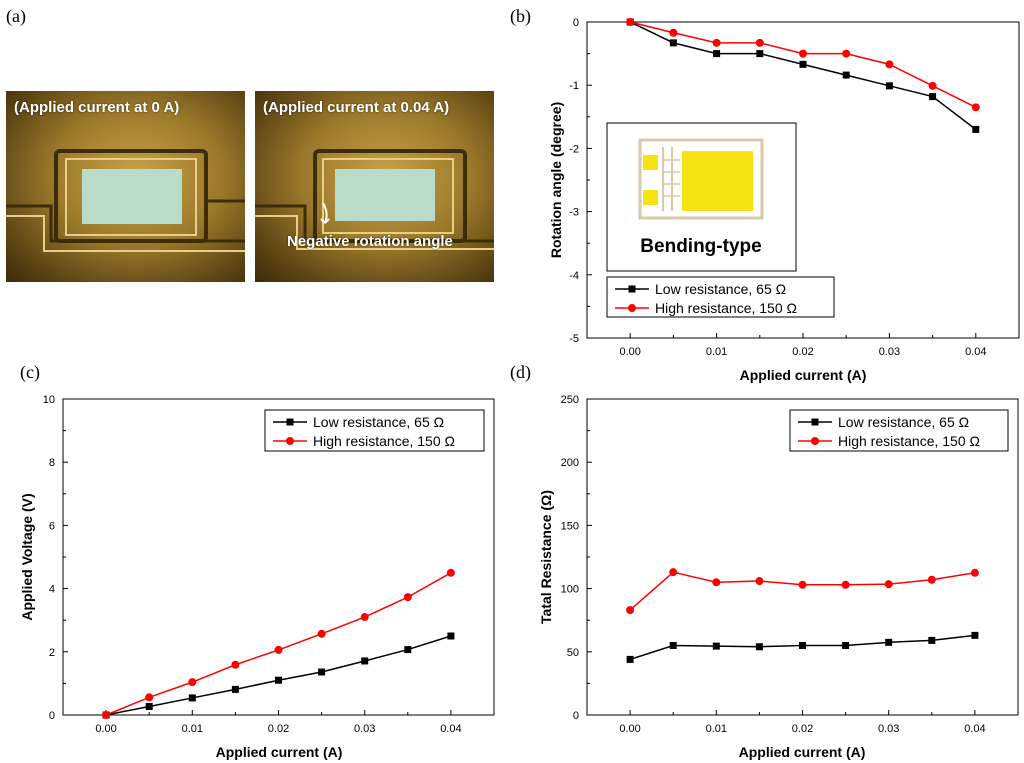 The height and width of the screenshot is (763, 1024). Describe the element at coordinates (650, 162) in the screenshot. I see `pad-top-shape` at that location.